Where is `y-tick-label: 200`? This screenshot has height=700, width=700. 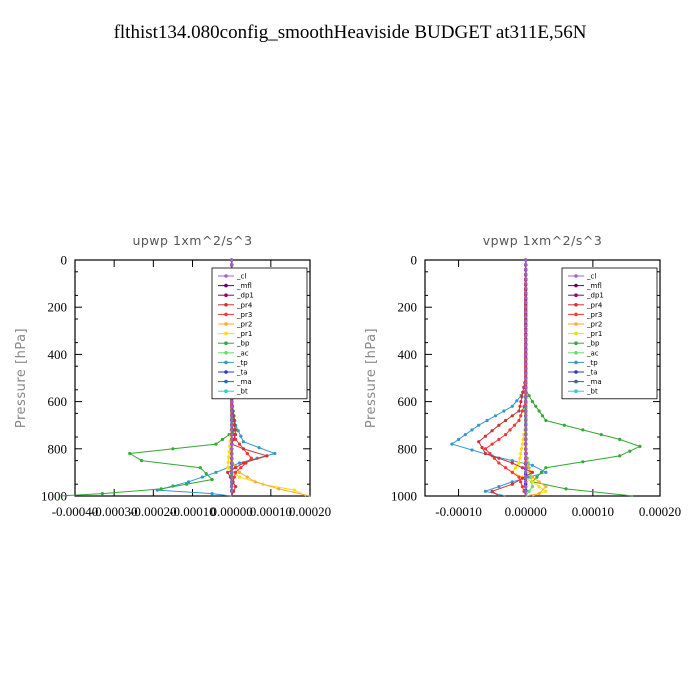
y-tick-label: 200 is located at coordinates (58, 307).